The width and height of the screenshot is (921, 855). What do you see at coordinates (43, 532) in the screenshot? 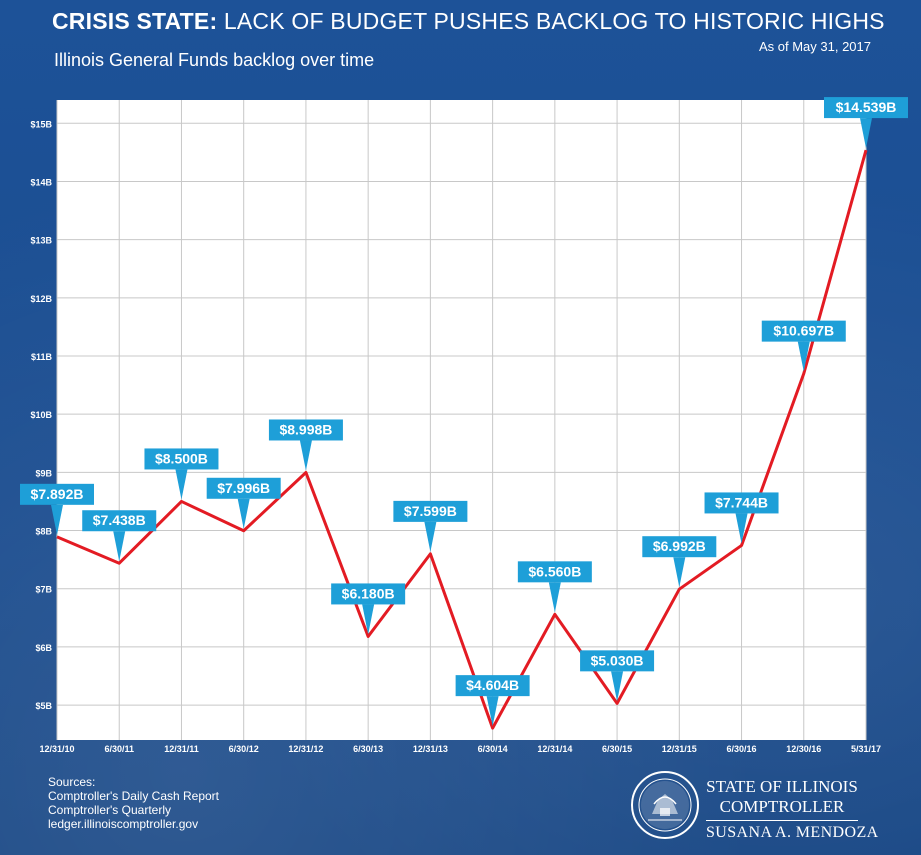
I see `y-tick-label: $8B` at bounding box center [43, 532].